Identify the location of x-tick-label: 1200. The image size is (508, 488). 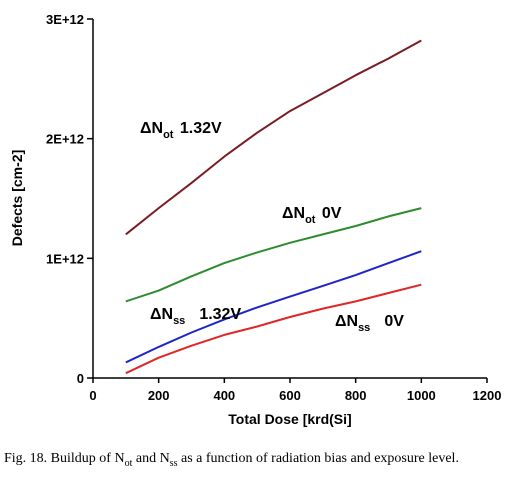
(487, 395).